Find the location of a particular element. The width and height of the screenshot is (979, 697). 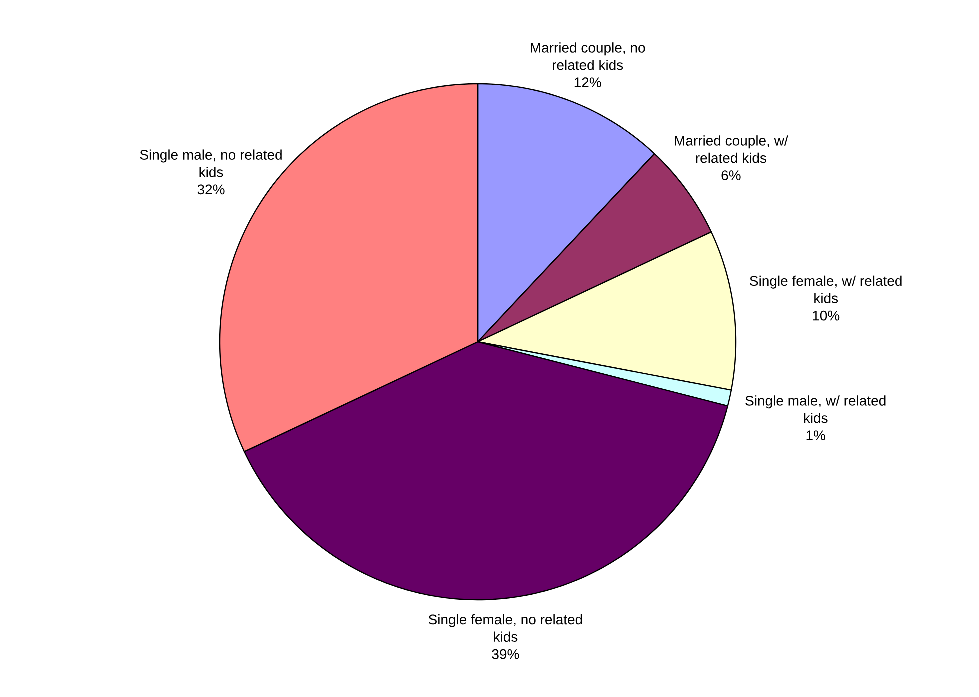

slice-label: Single male, w/ related kids is located at coordinates (816, 410).